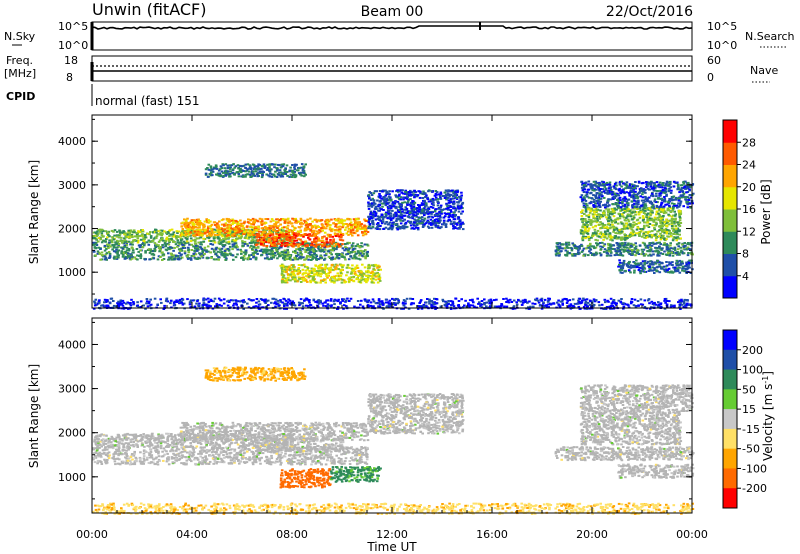 The height and width of the screenshot is (554, 800). I want to click on x-tick-label: 12:00, so click(392, 534).